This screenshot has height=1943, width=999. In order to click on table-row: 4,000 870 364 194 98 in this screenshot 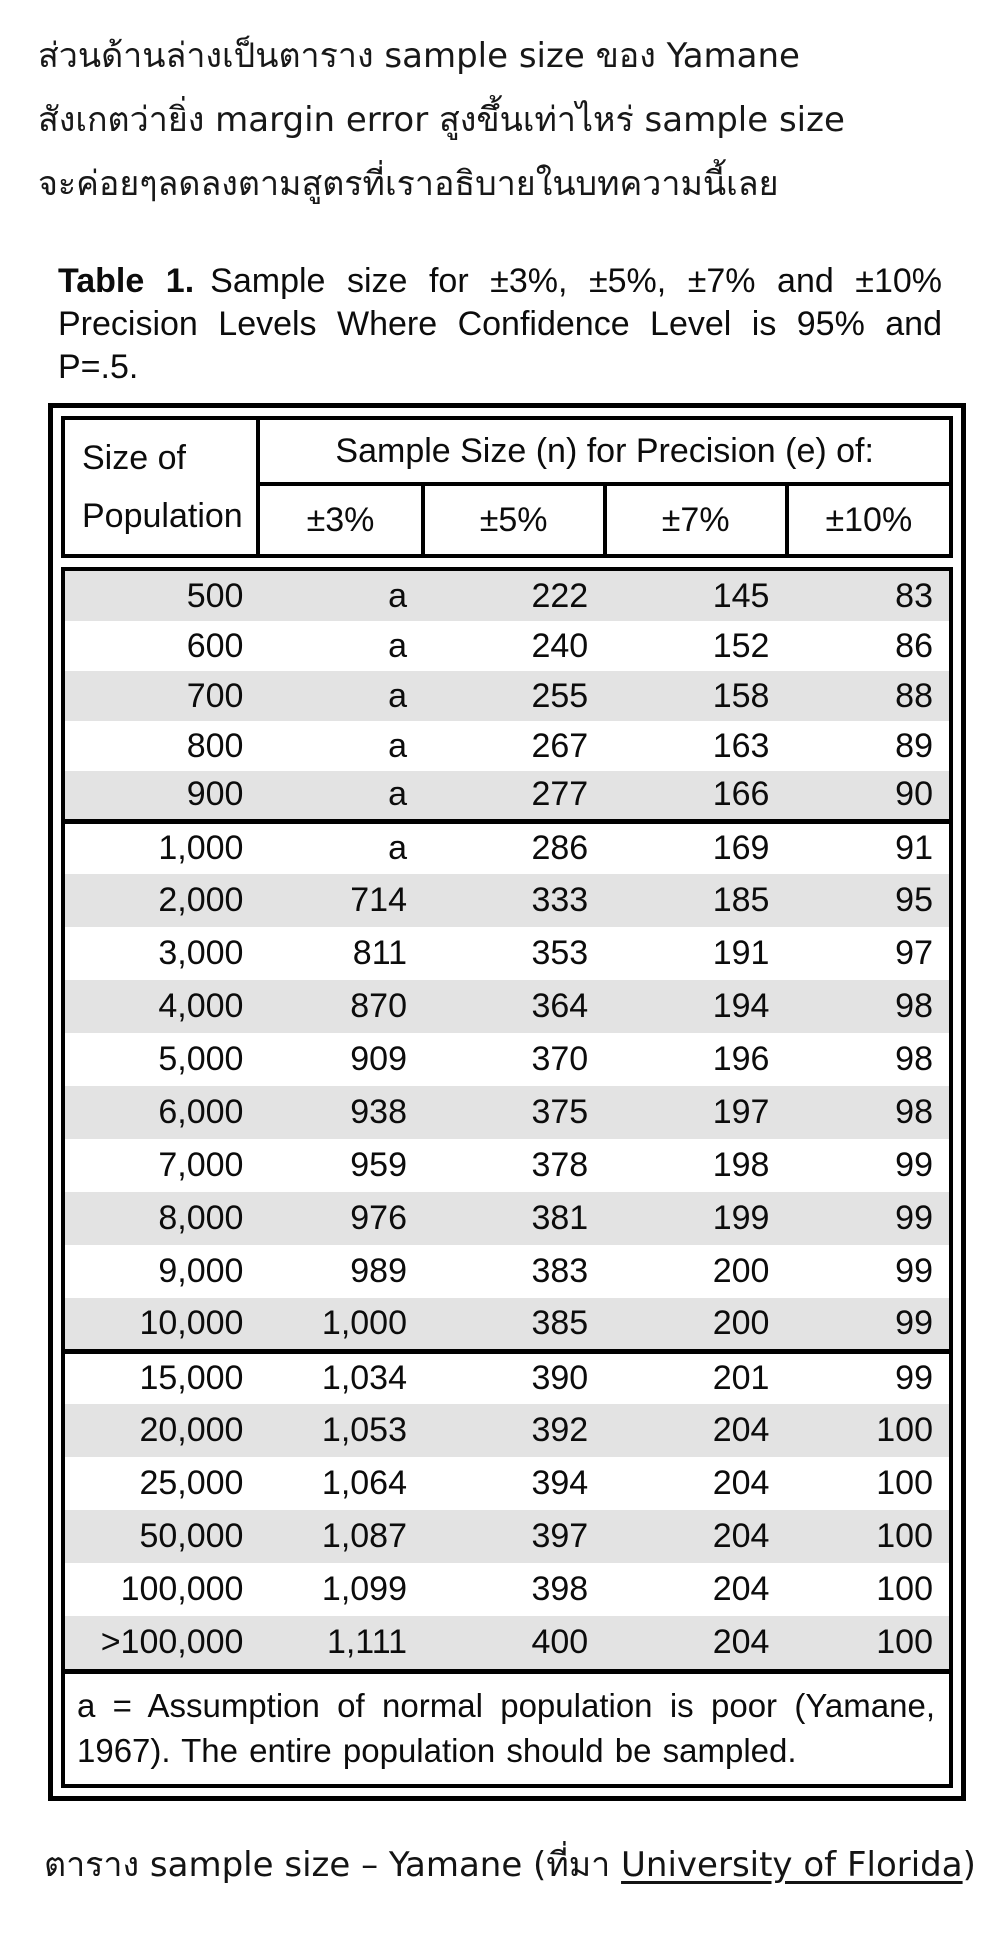, I will do `click(507, 1006)`.